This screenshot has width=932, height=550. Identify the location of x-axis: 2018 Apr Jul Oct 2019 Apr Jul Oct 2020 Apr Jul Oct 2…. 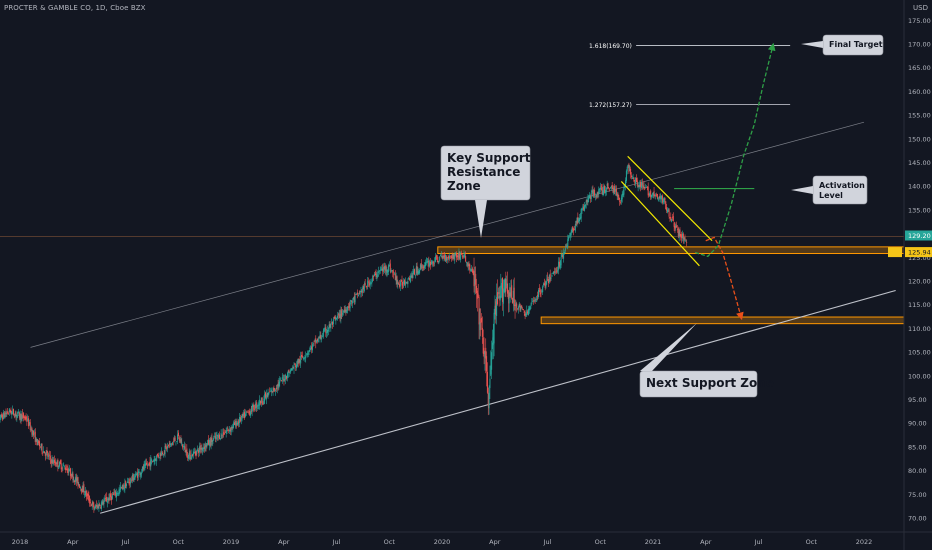
(466, 538).